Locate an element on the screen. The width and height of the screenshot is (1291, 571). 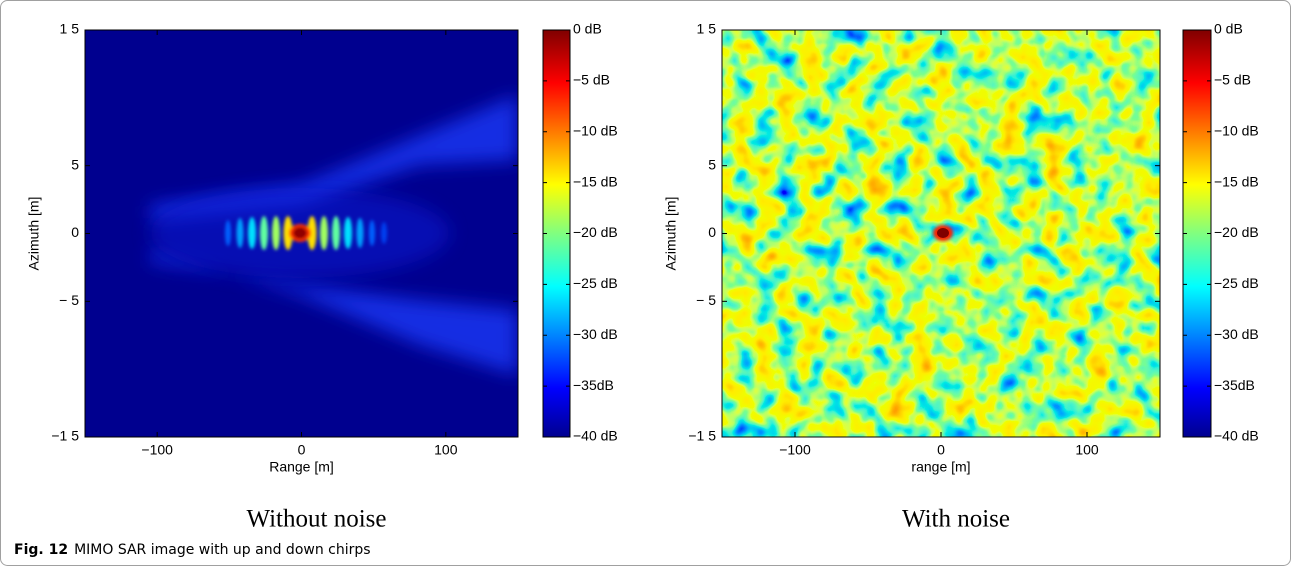
panel-subtitle: Without noise is located at coordinates (317, 519).